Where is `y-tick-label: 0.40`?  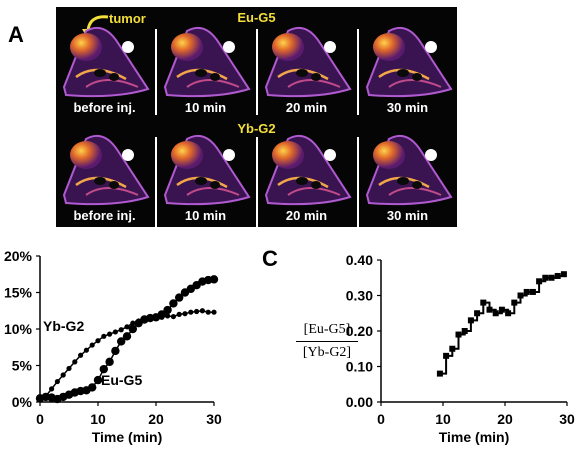 y-tick-label: 0.40 is located at coordinates (359, 260).